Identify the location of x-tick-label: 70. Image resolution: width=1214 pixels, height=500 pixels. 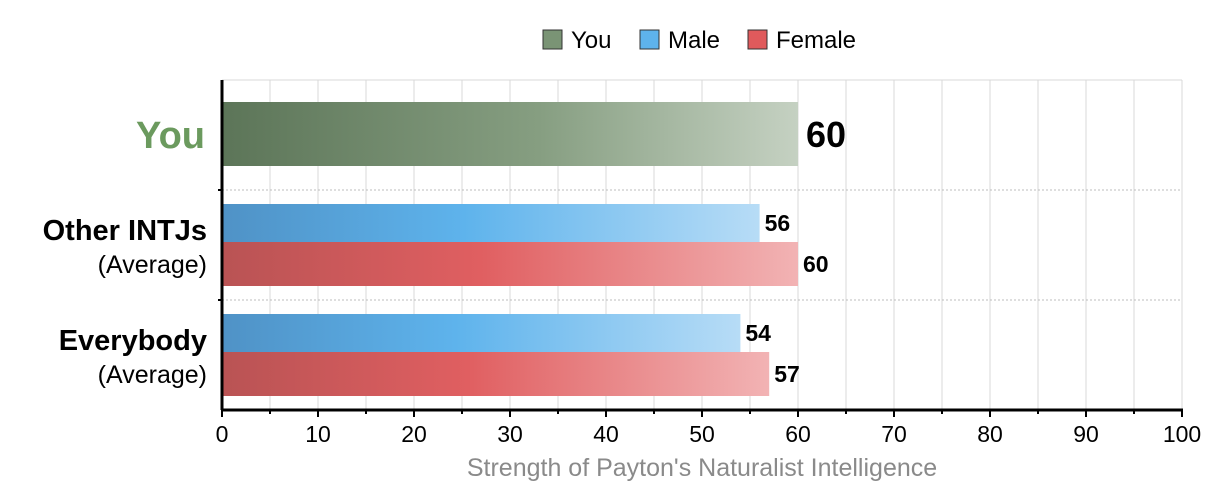
(894, 434).